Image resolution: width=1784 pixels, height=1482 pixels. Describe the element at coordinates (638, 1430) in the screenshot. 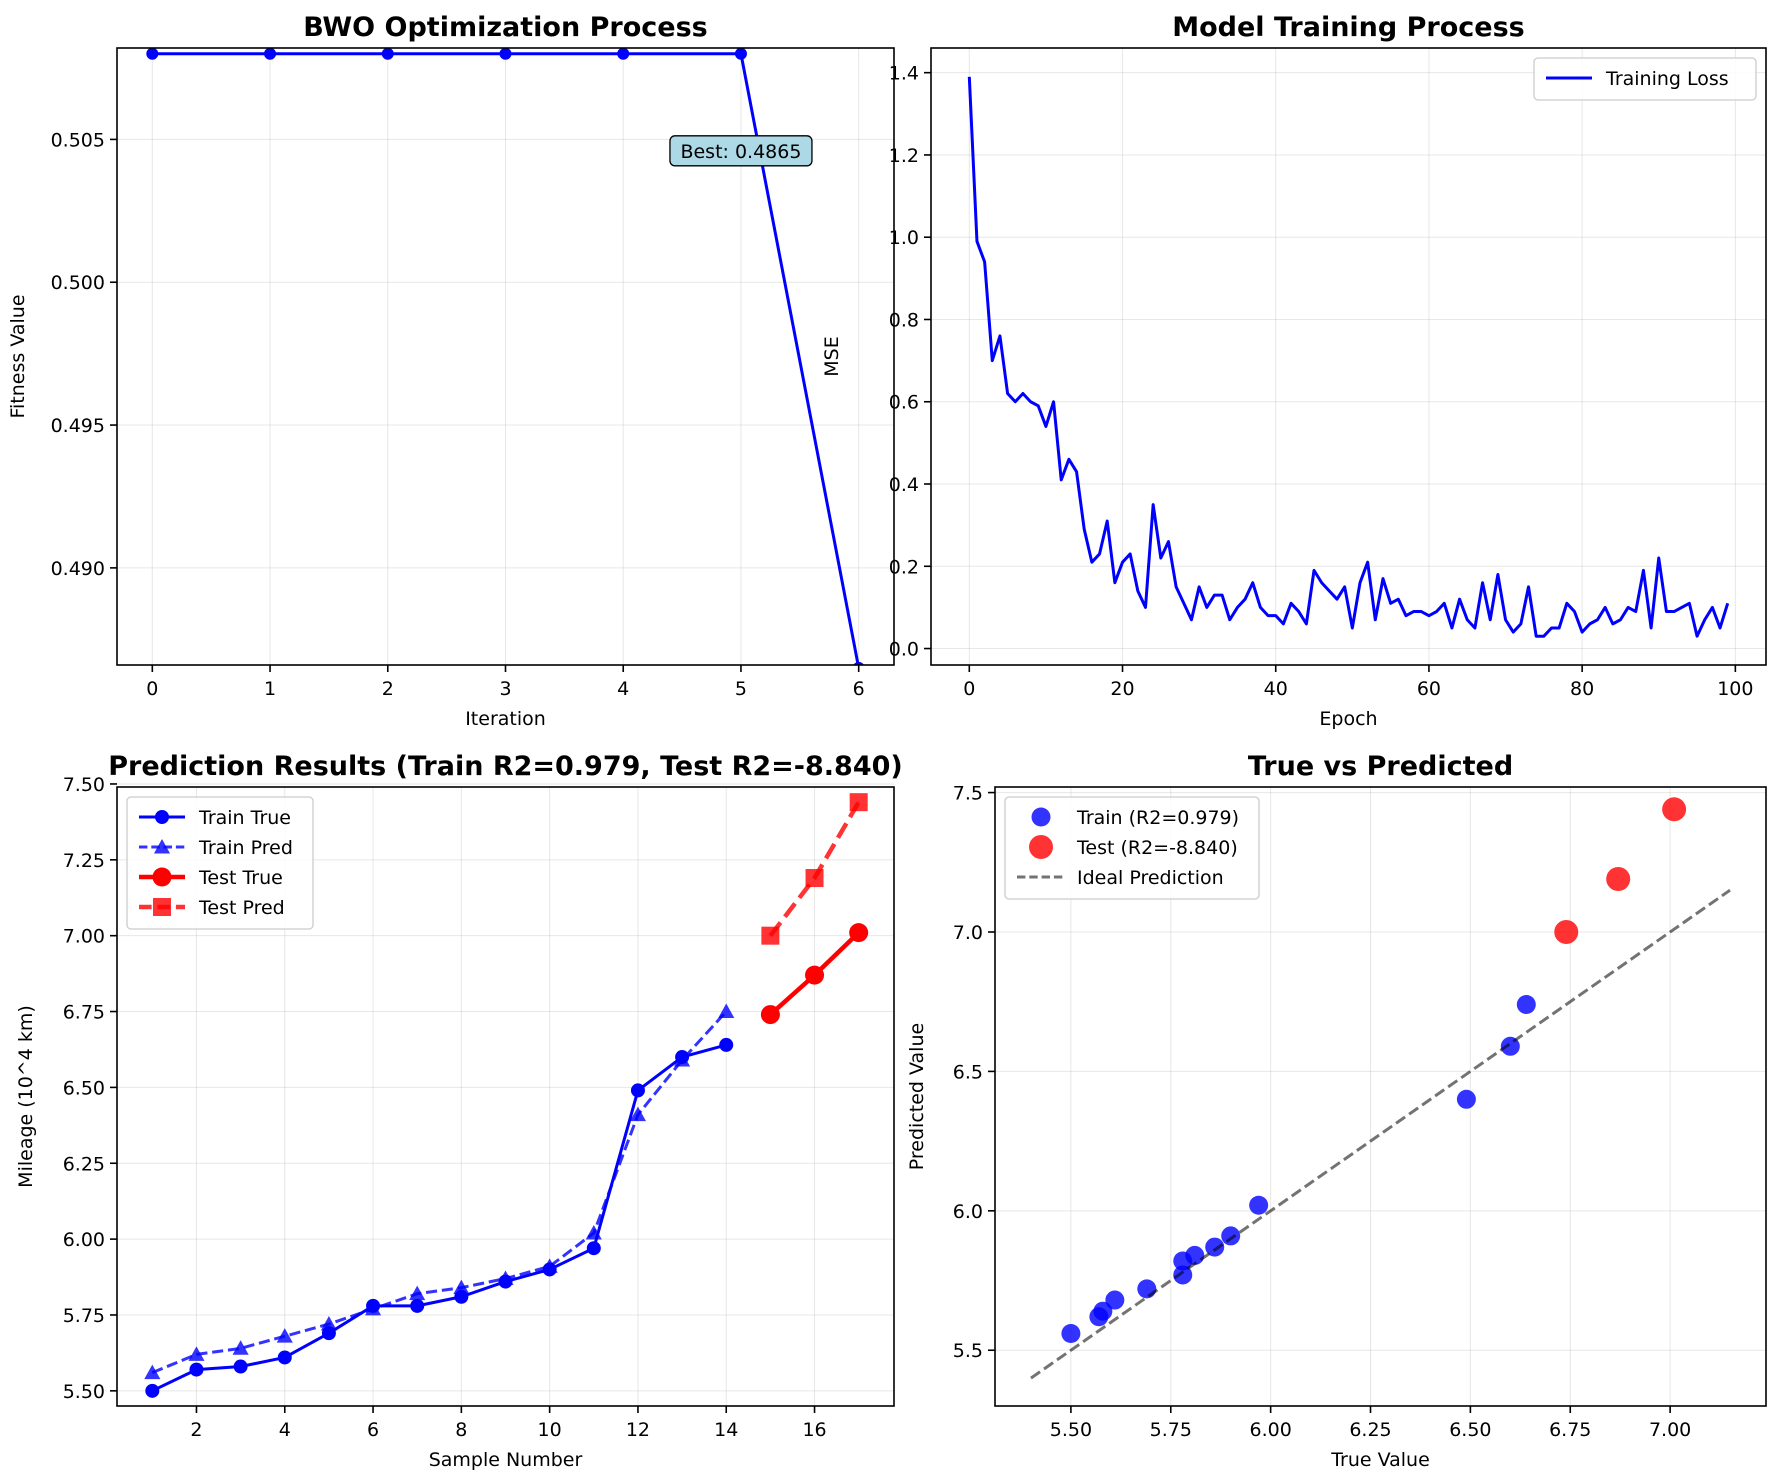

I see `x-tick-label: 12` at that location.